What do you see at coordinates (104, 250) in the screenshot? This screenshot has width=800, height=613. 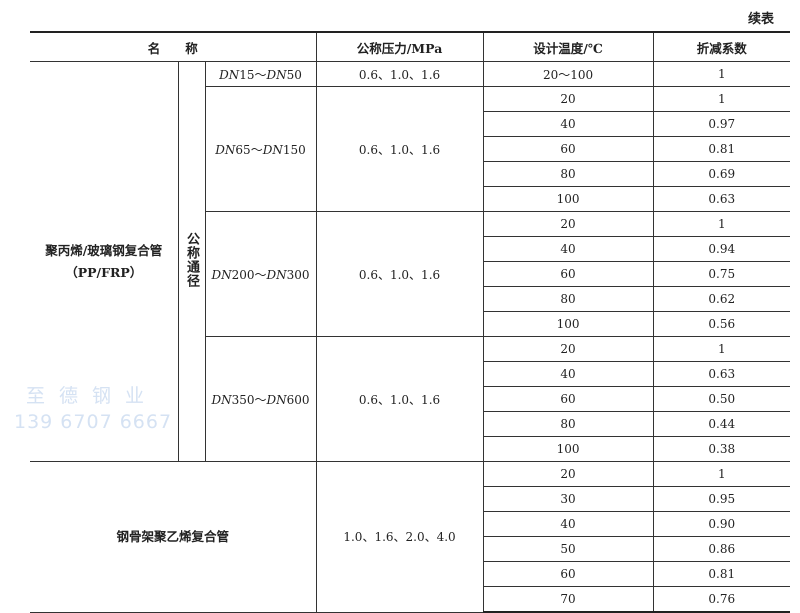 I see `product-name-line1: 聚丙烯/玻璃钢复合管` at bounding box center [104, 250].